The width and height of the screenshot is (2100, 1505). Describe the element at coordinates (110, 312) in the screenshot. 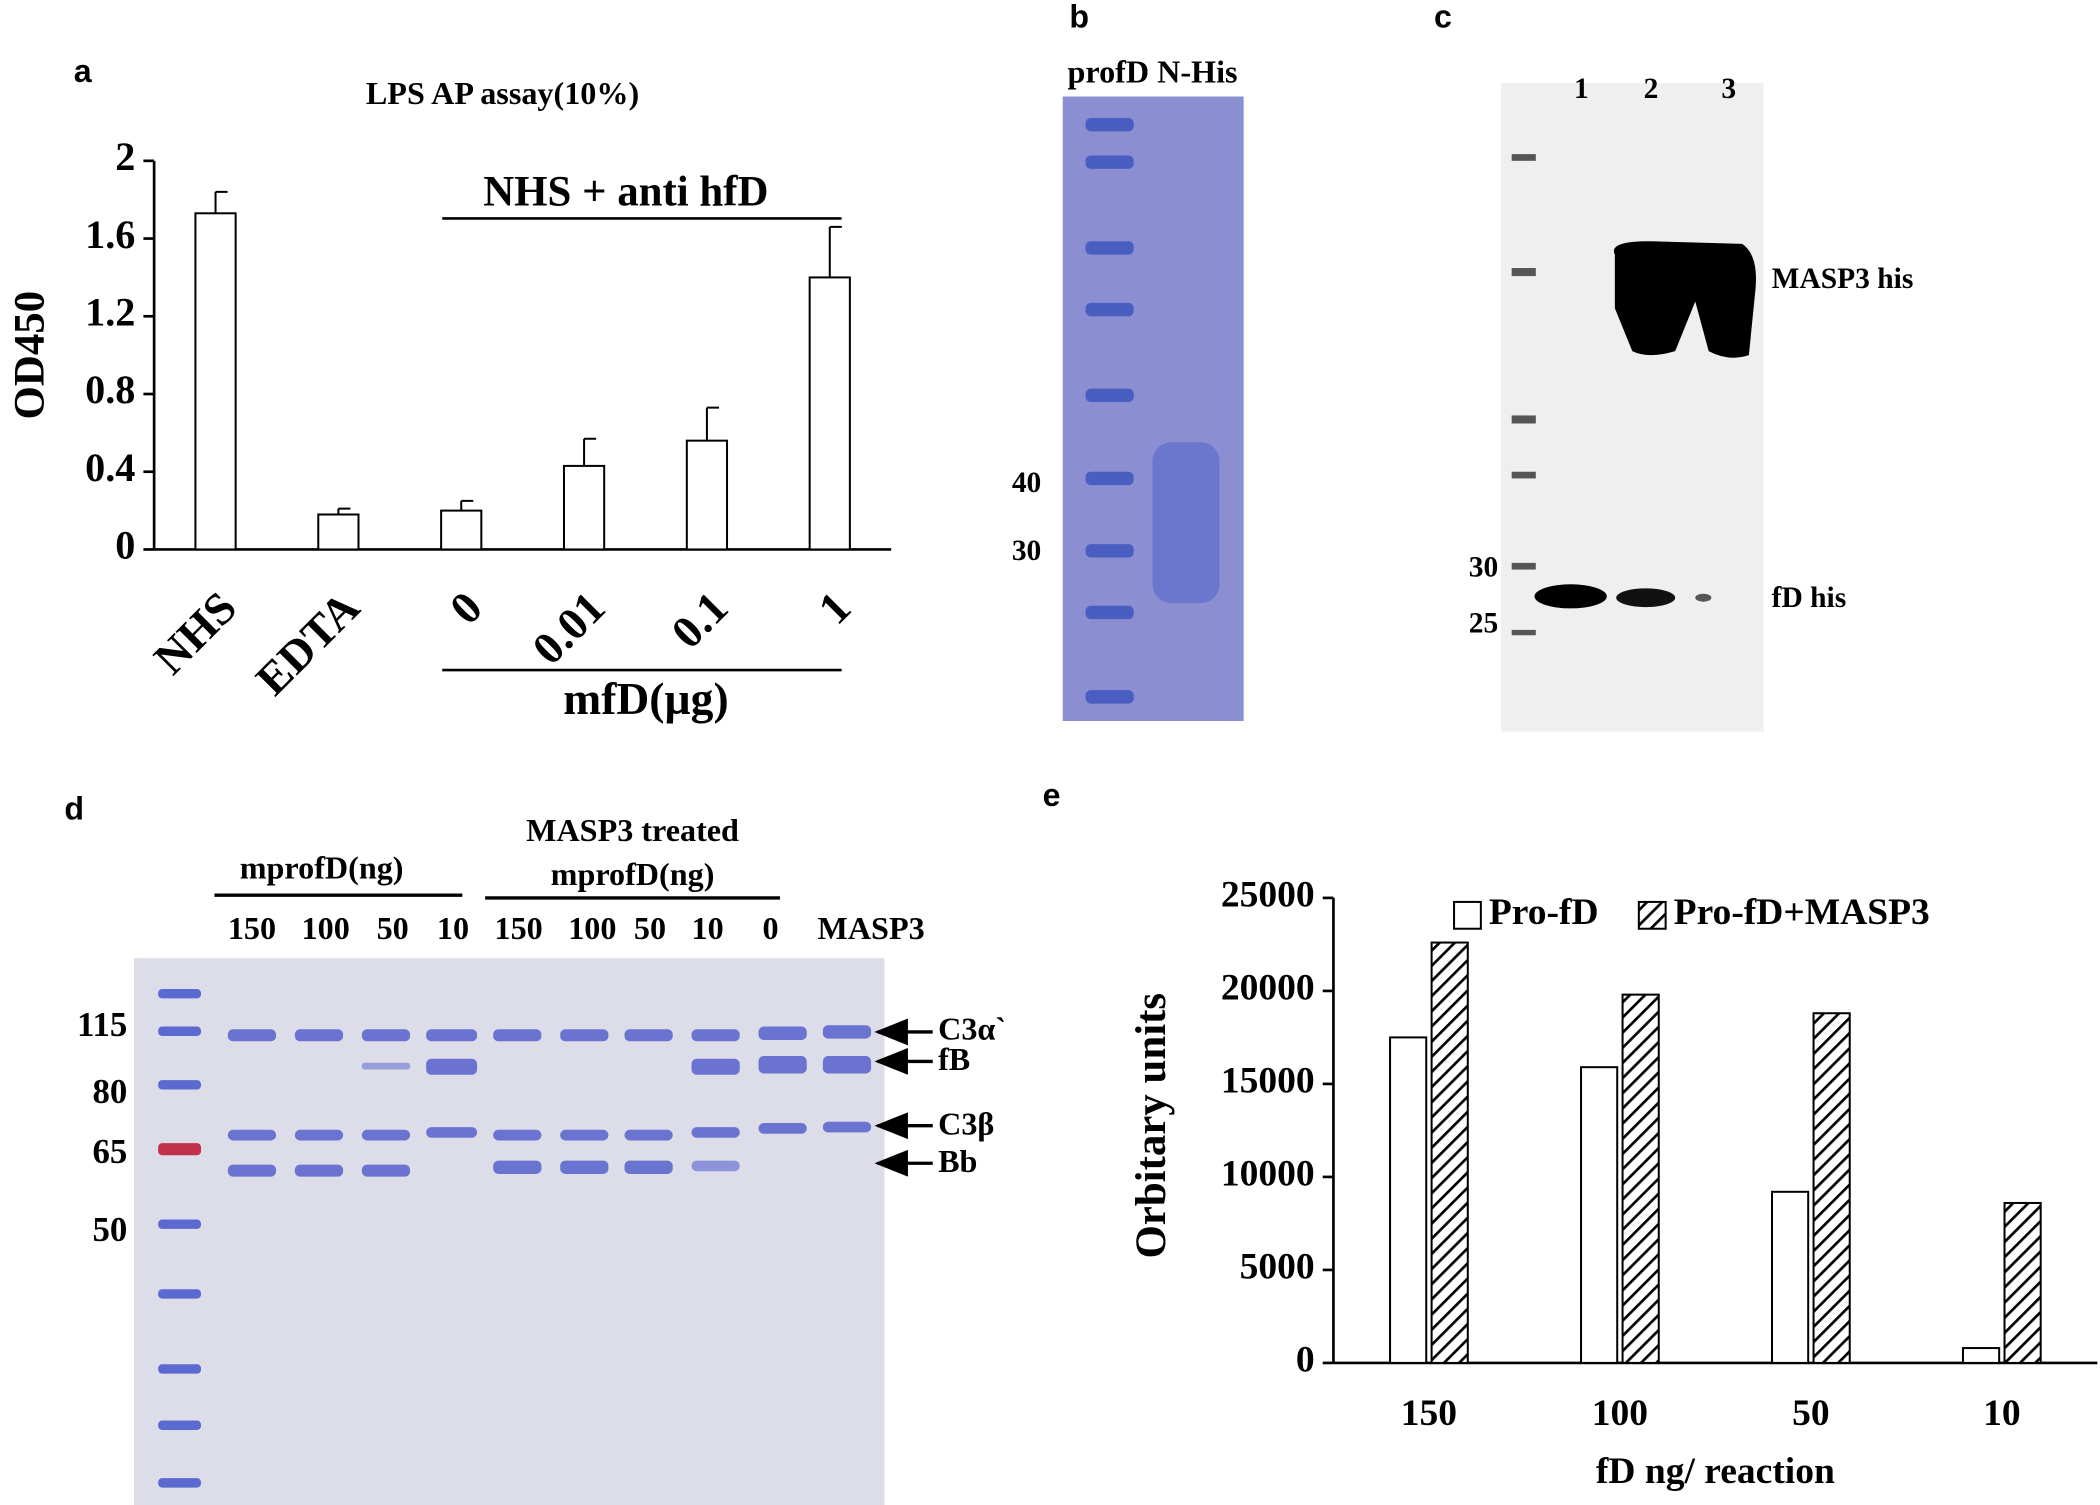

I see `y-tick-label: 1.2` at that location.